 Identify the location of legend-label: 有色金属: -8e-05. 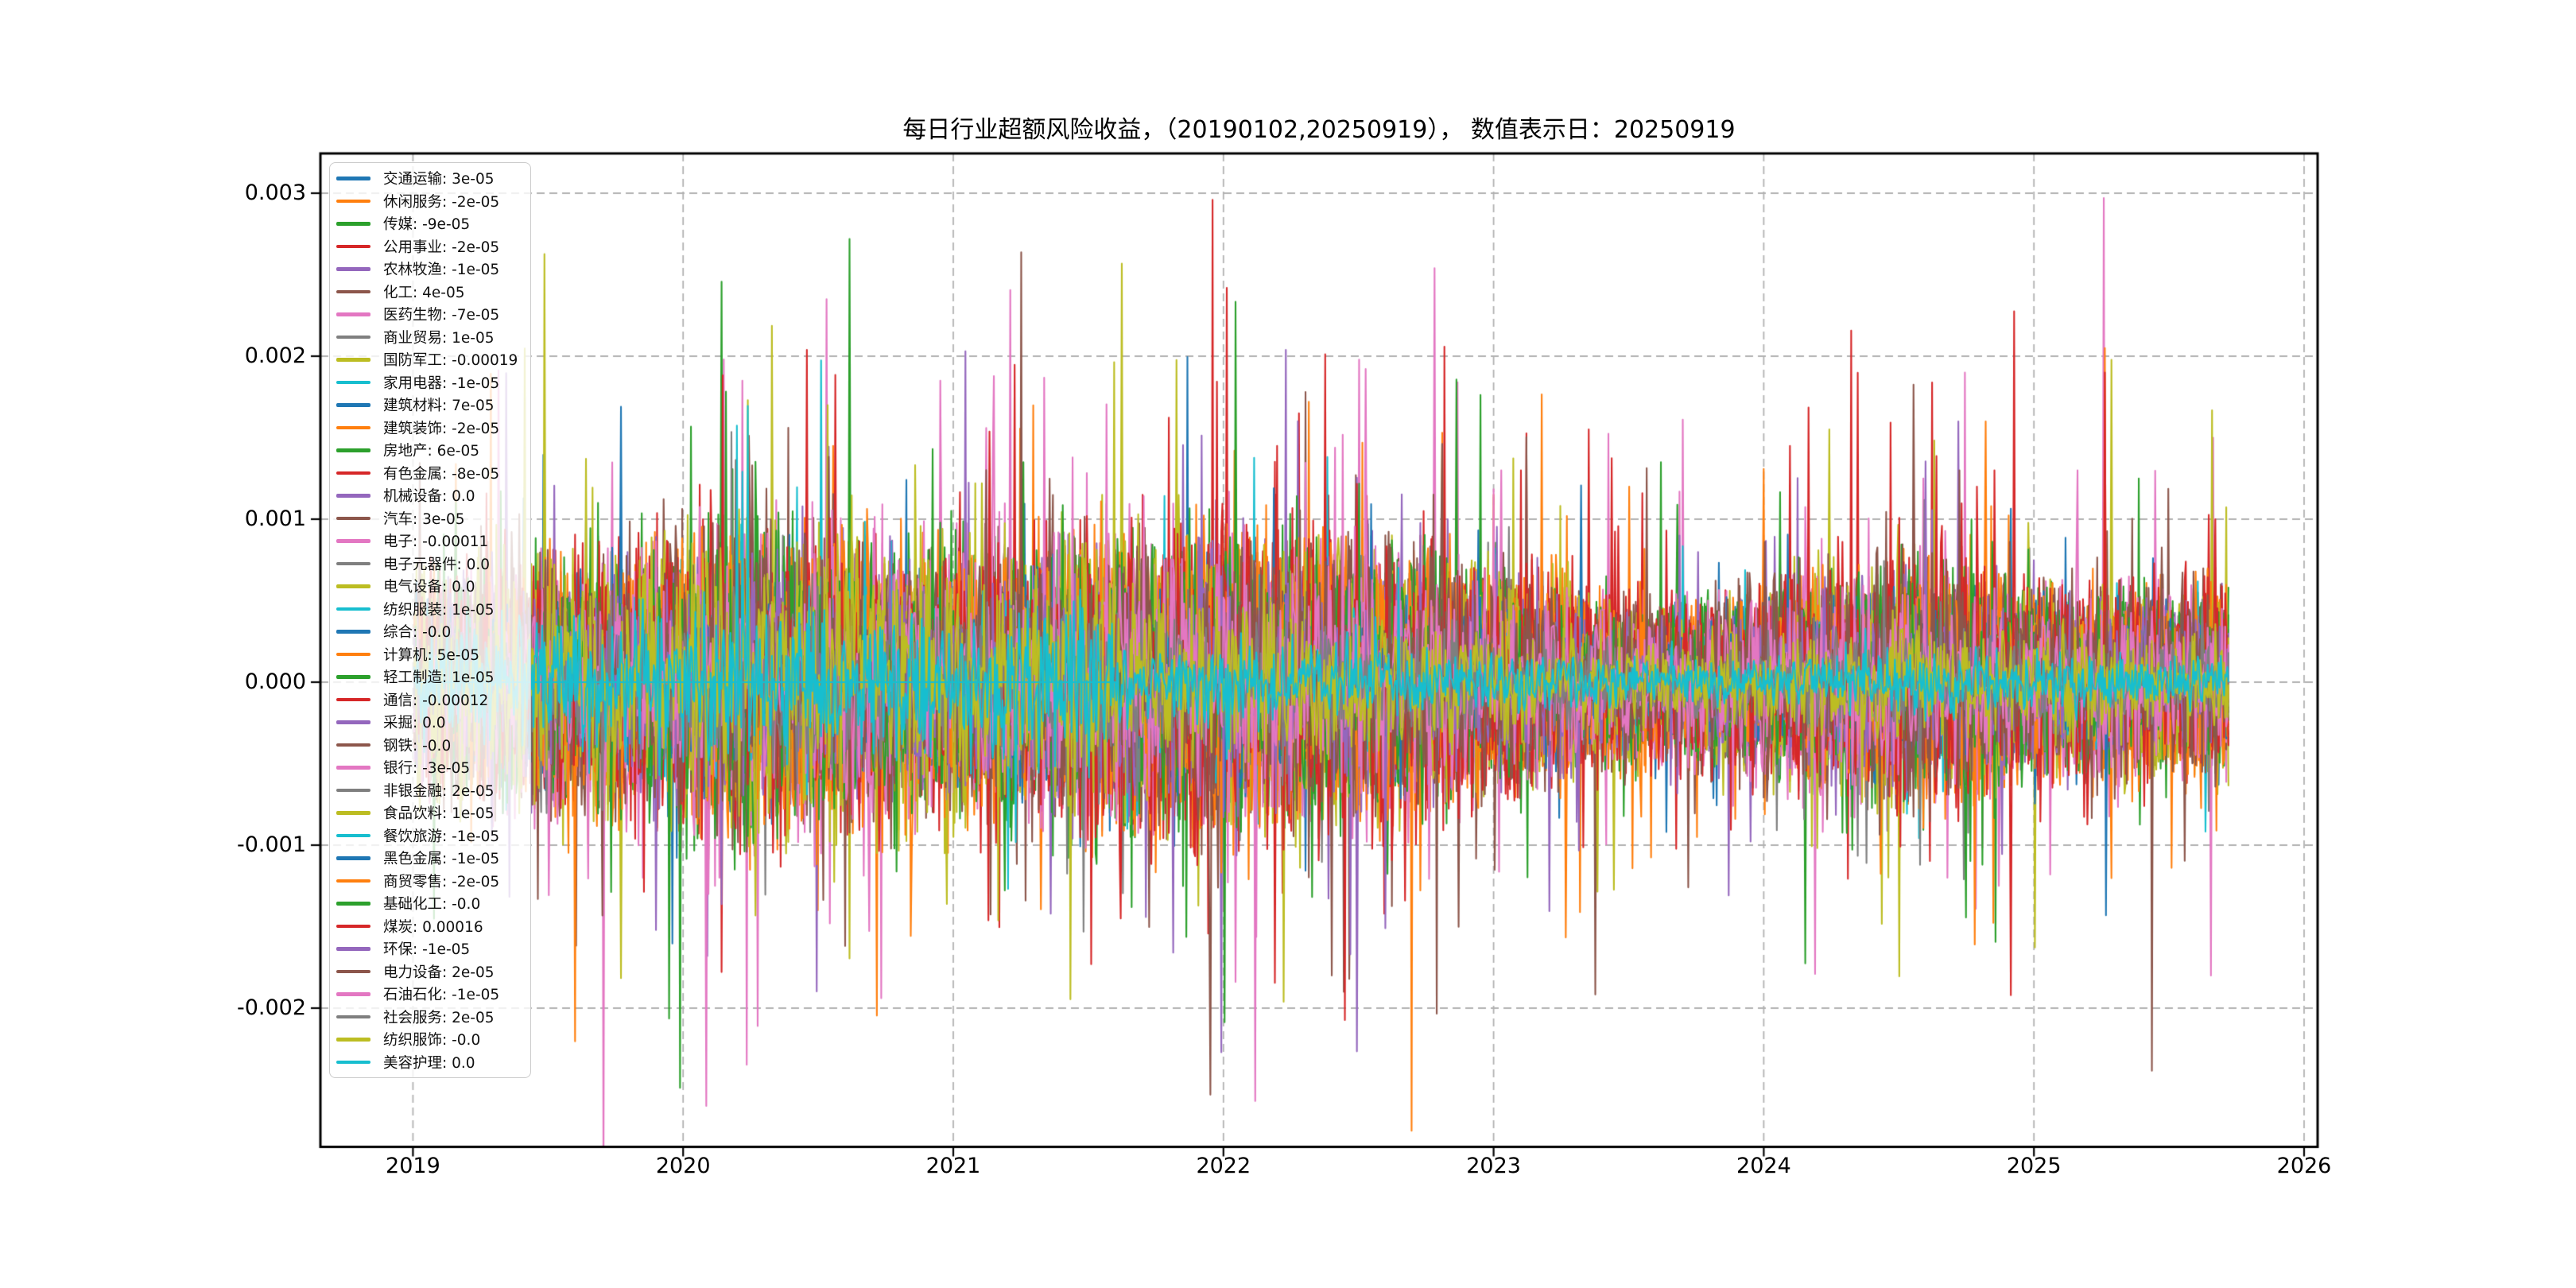
(441, 474).